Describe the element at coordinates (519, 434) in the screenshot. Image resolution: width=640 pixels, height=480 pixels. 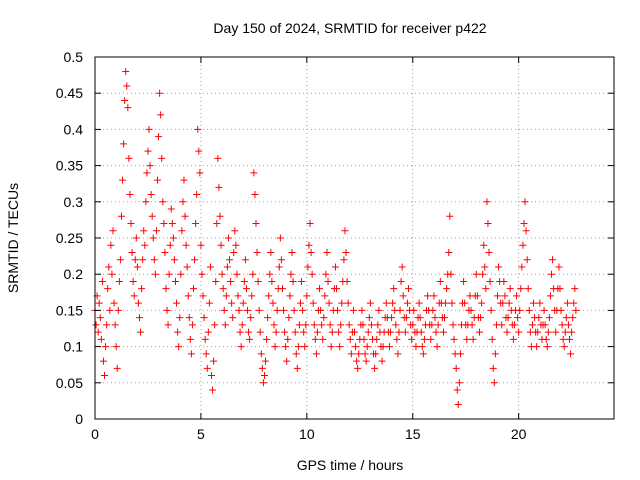
I see `x-tick-label: 20` at that location.